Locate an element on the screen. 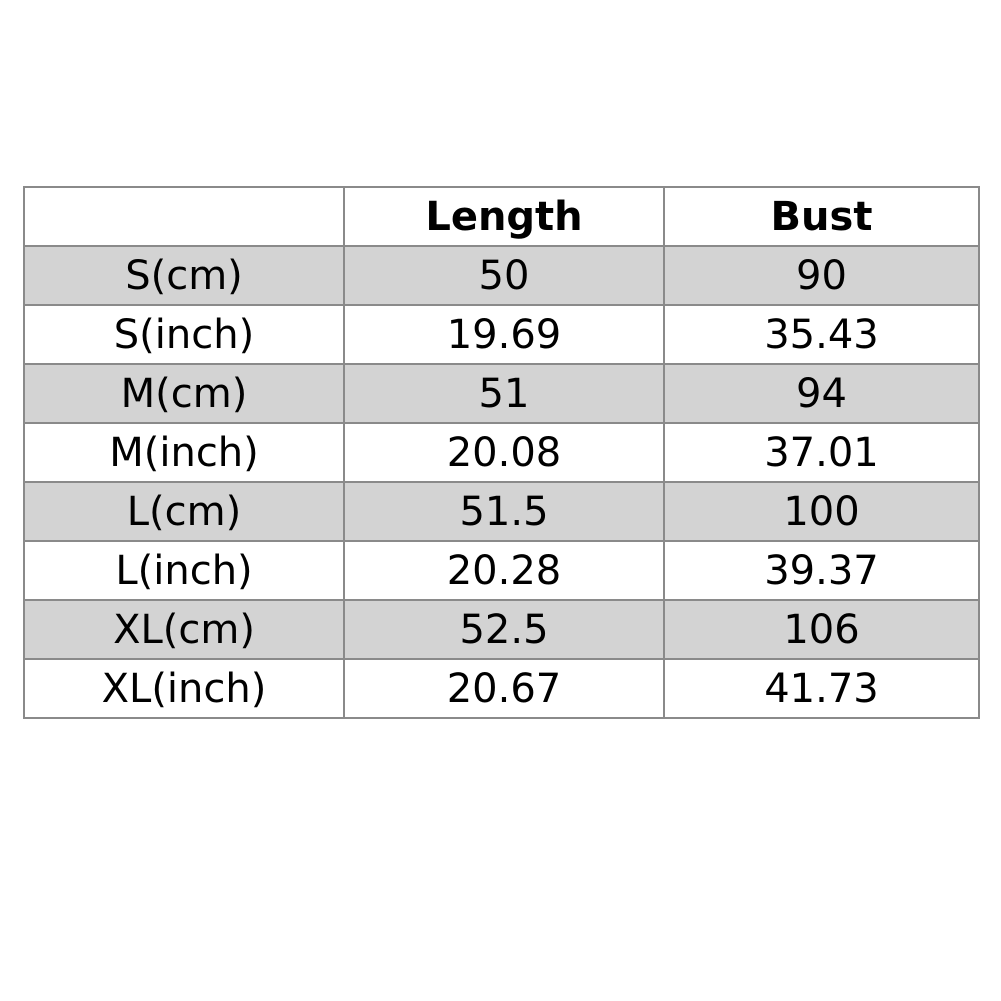  header-row: Length Bust is located at coordinates (501, 216).